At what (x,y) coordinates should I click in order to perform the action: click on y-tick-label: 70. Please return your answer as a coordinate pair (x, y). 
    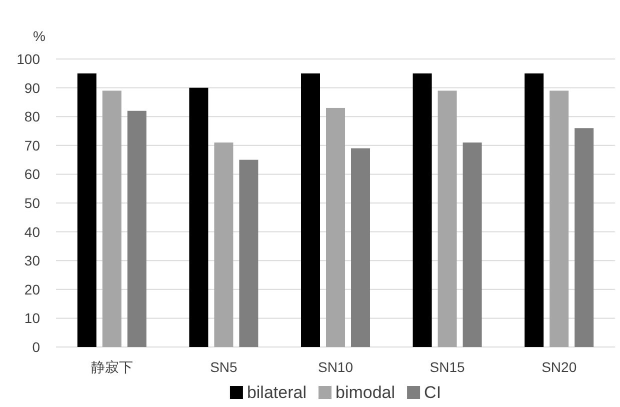
    Looking at the image, I should click on (32, 145).